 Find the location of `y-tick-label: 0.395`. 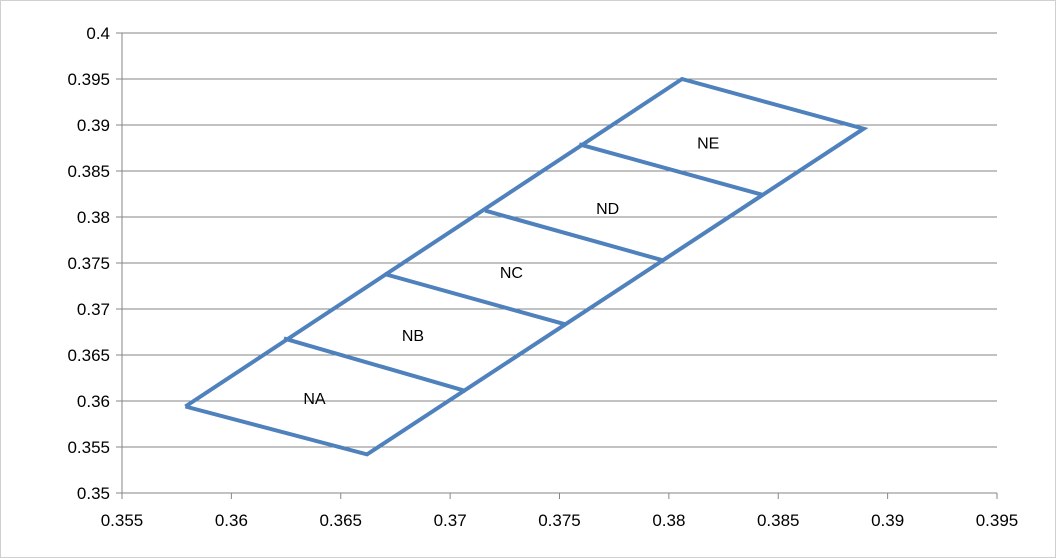

y-tick-label: 0.395 is located at coordinates (88, 79).